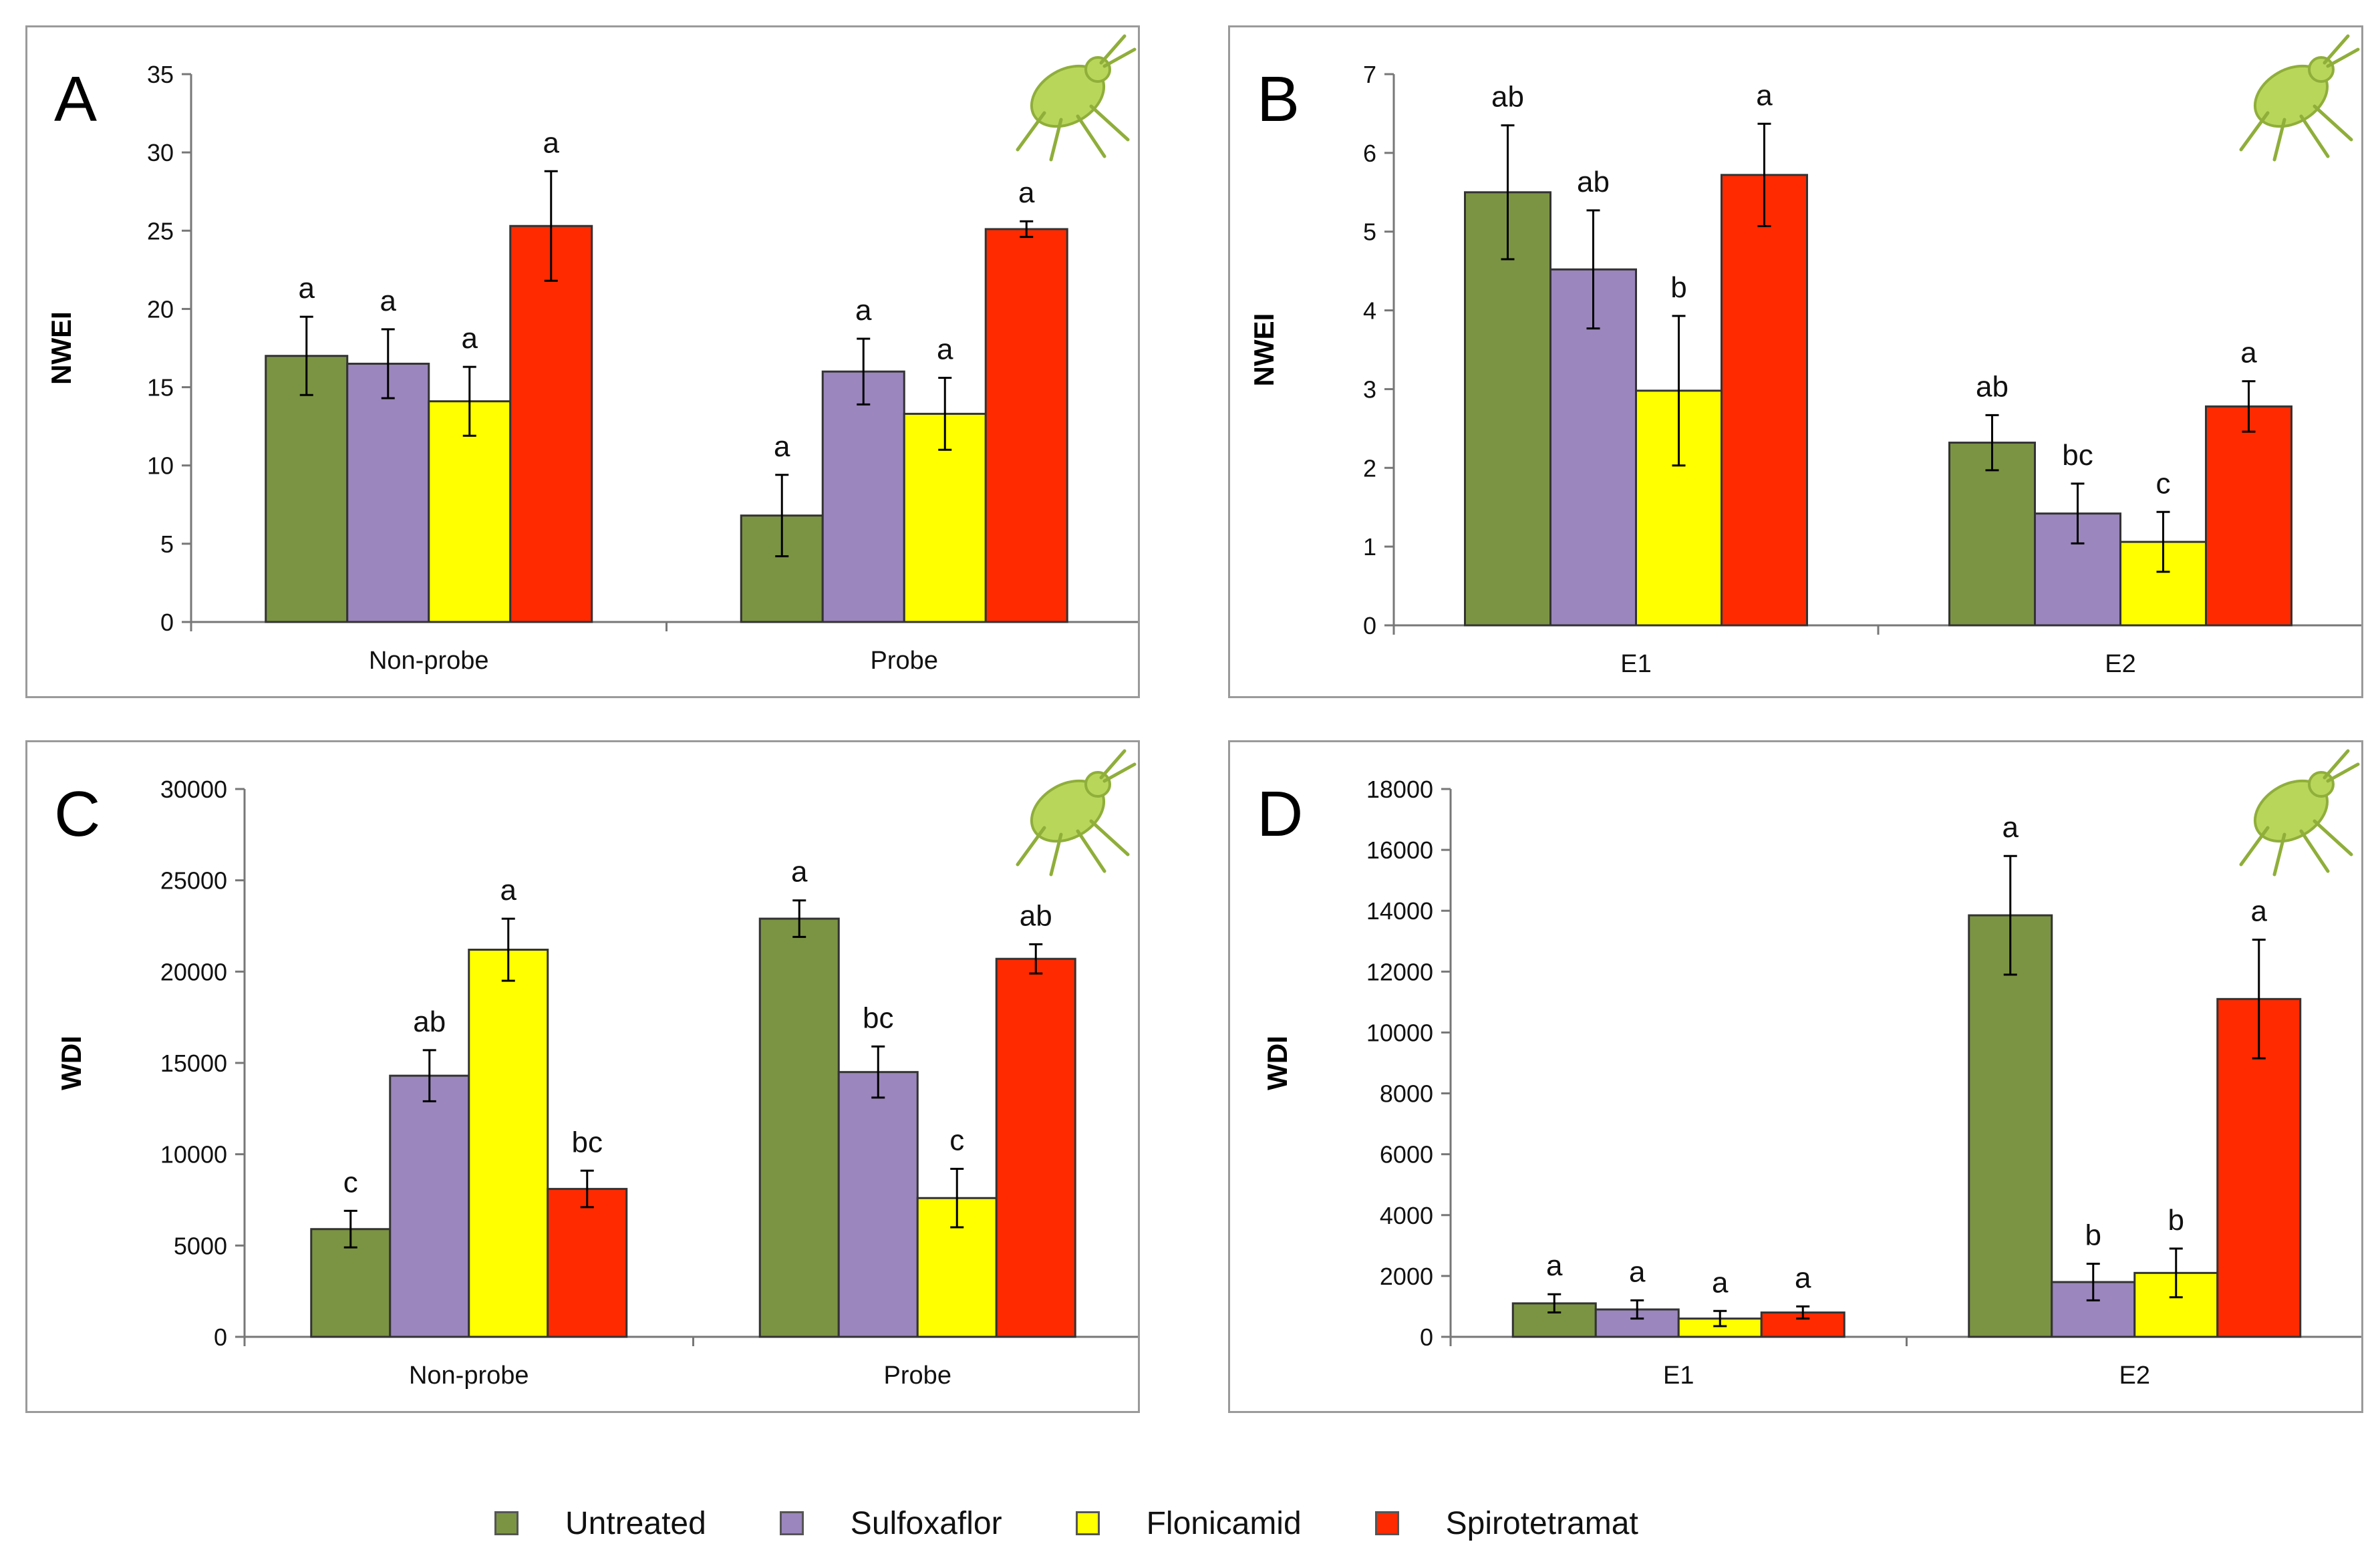 This screenshot has height=1568, width=2378. Describe the element at coordinates (1188, 1524) in the screenshot. I see `legend-item-flonicamid: Flonicamid` at that location.